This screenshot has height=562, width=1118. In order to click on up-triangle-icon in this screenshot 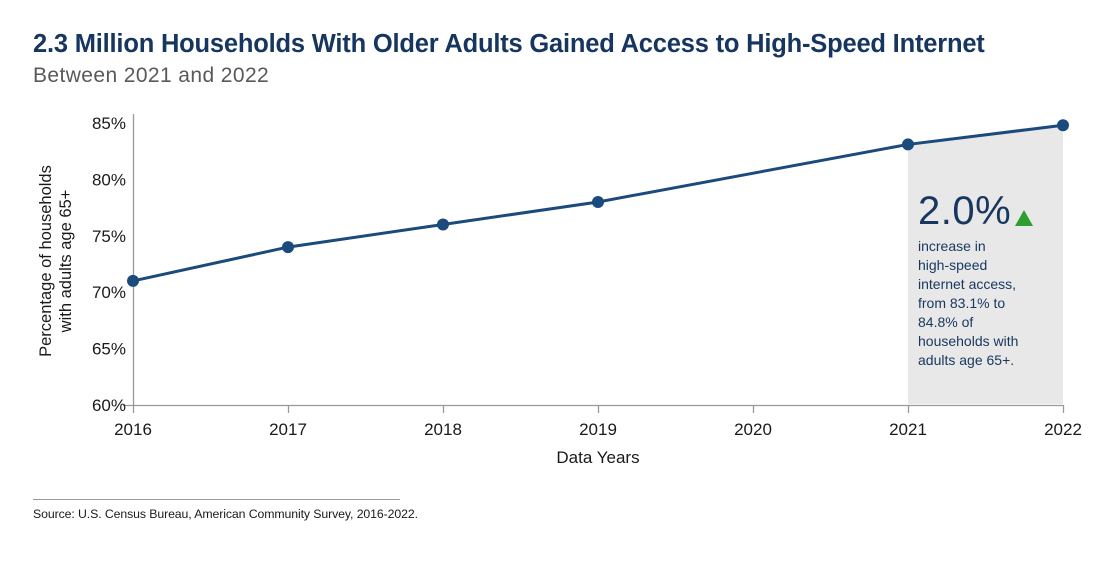, I will do `click(1024, 218)`.